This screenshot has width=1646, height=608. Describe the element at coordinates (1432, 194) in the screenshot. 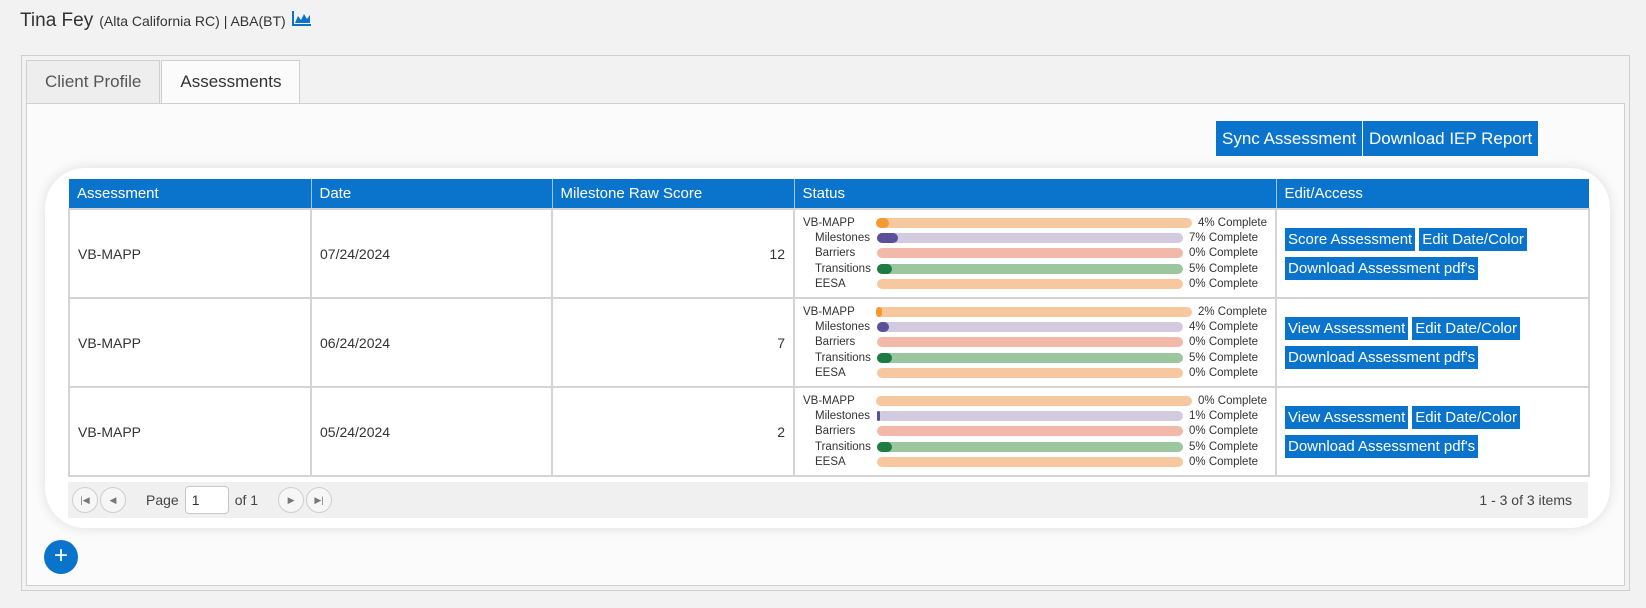

I see `column-header-edit-access: Edit/Access` at that location.